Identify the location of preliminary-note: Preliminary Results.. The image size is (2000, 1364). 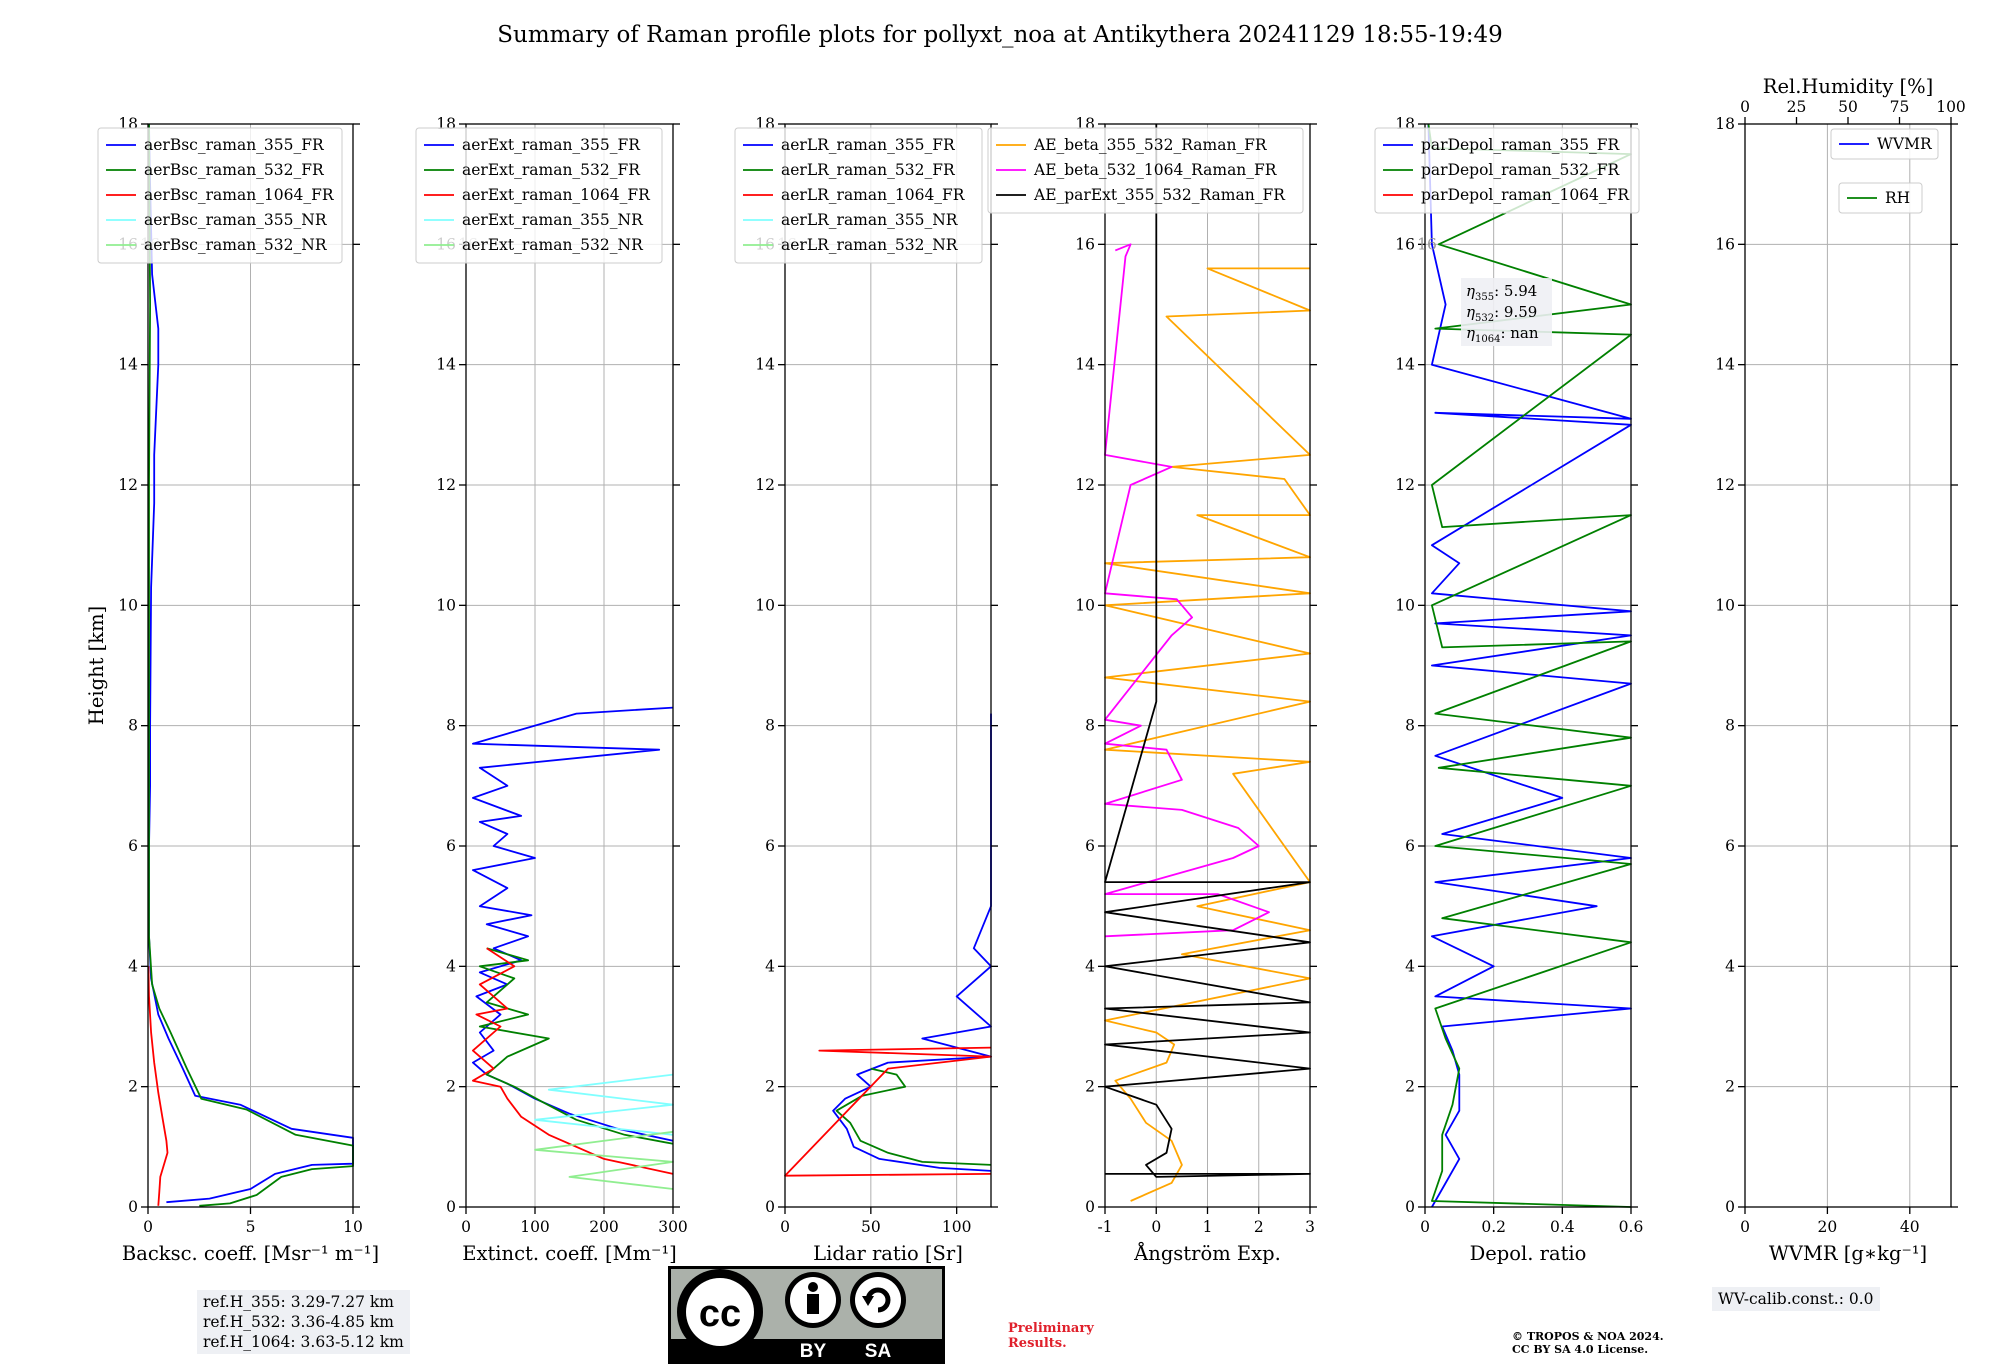
(1051, 1336).